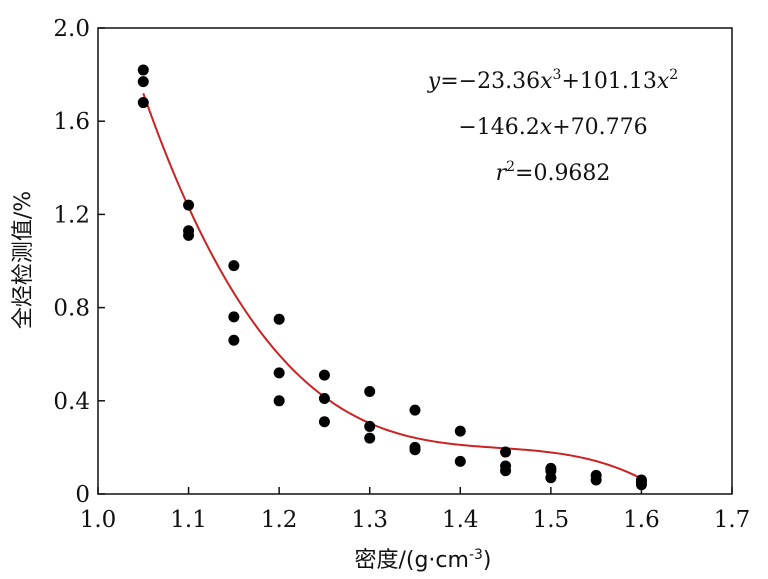  What do you see at coordinates (546, 81) in the screenshot?
I see `eq-x3: x` at bounding box center [546, 81].